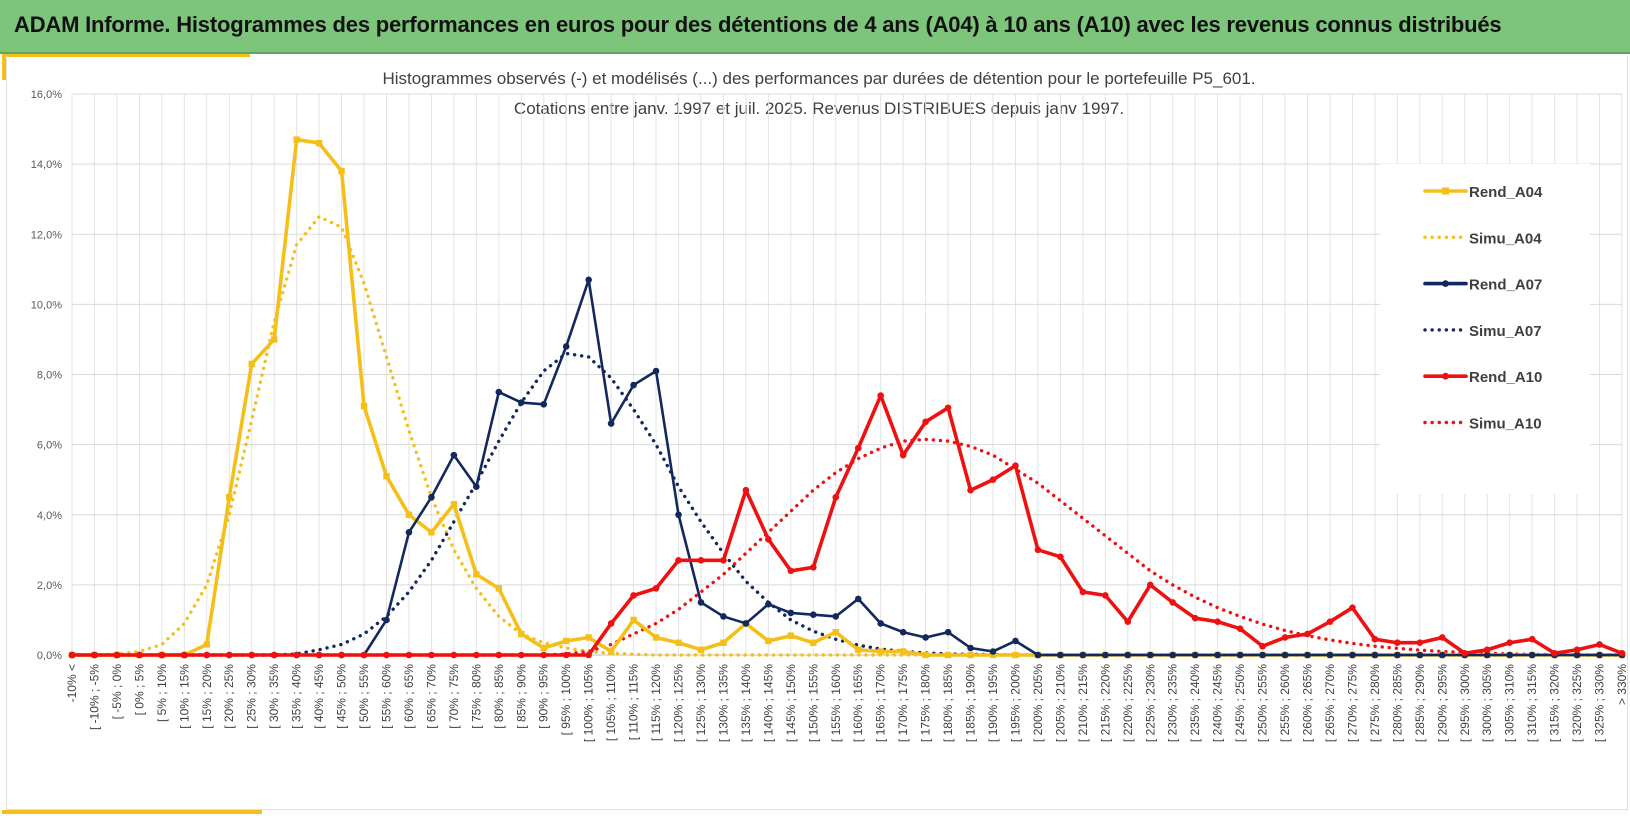  I want to click on x-tick-label: [ 10% ; 15%, so click(184, 696).